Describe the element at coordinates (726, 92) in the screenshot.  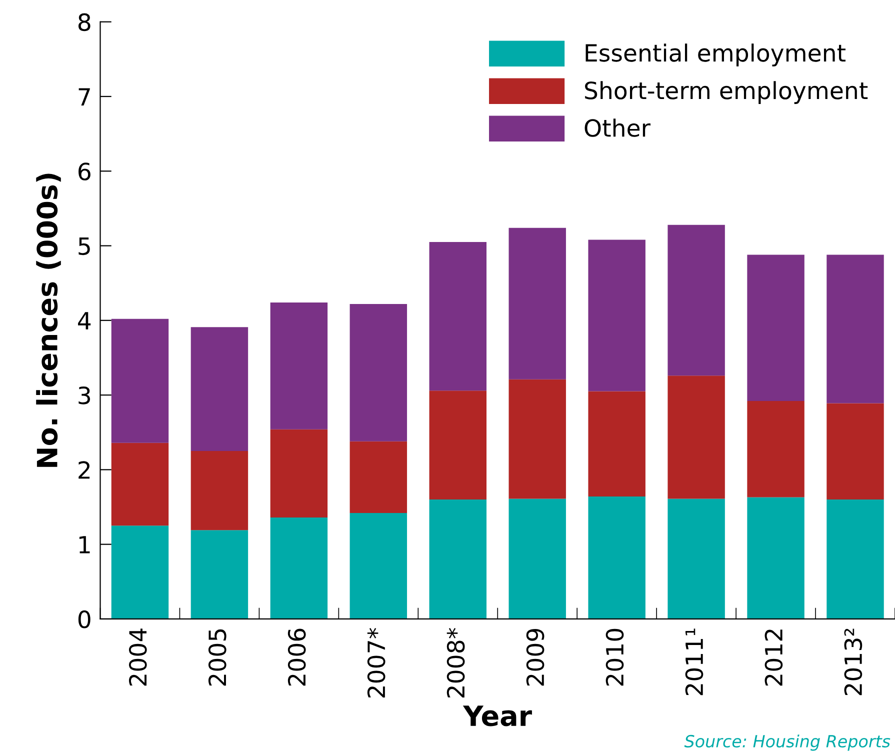
I see `legend-label: Short-term employment` at that location.